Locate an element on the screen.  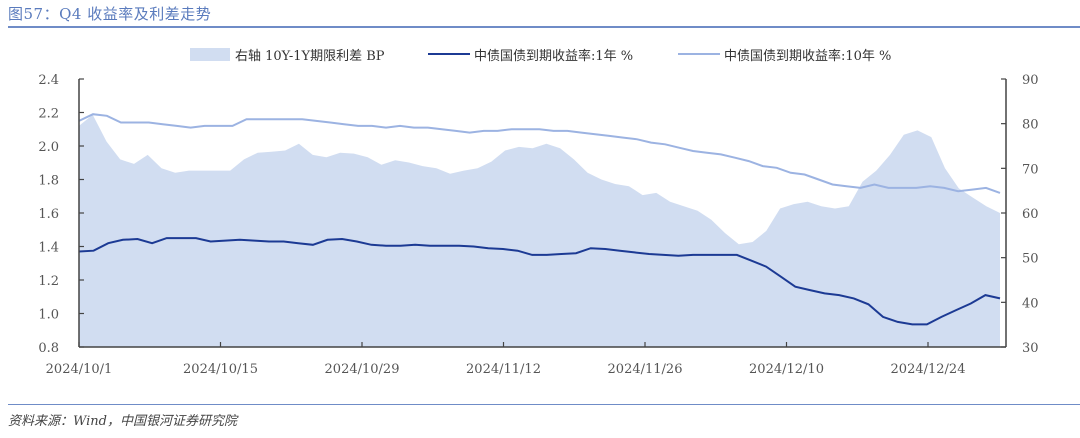
left-tick-label: 0.8 is located at coordinates (48, 348).